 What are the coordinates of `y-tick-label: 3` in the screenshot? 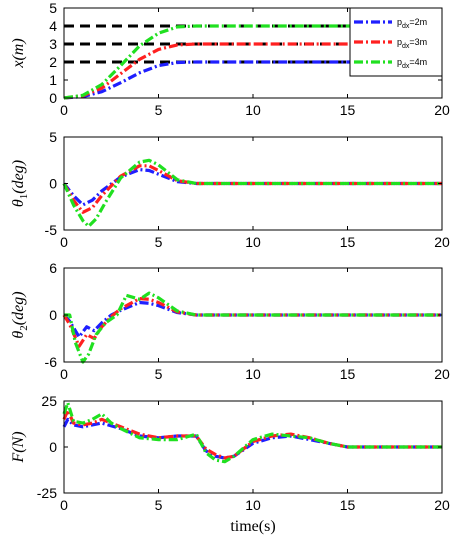 It's located at (53, 44).